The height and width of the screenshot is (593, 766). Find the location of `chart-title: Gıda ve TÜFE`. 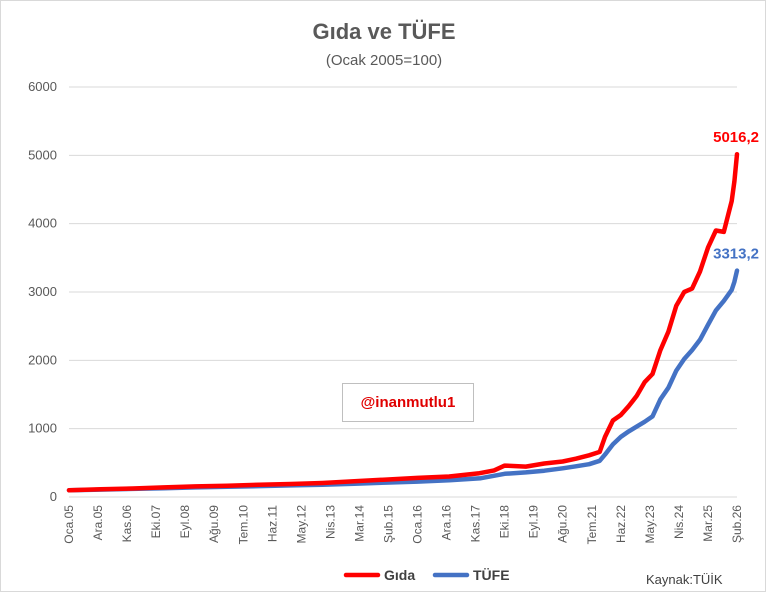

chart-title: Gıda ve TÜFE is located at coordinates (383, 31).